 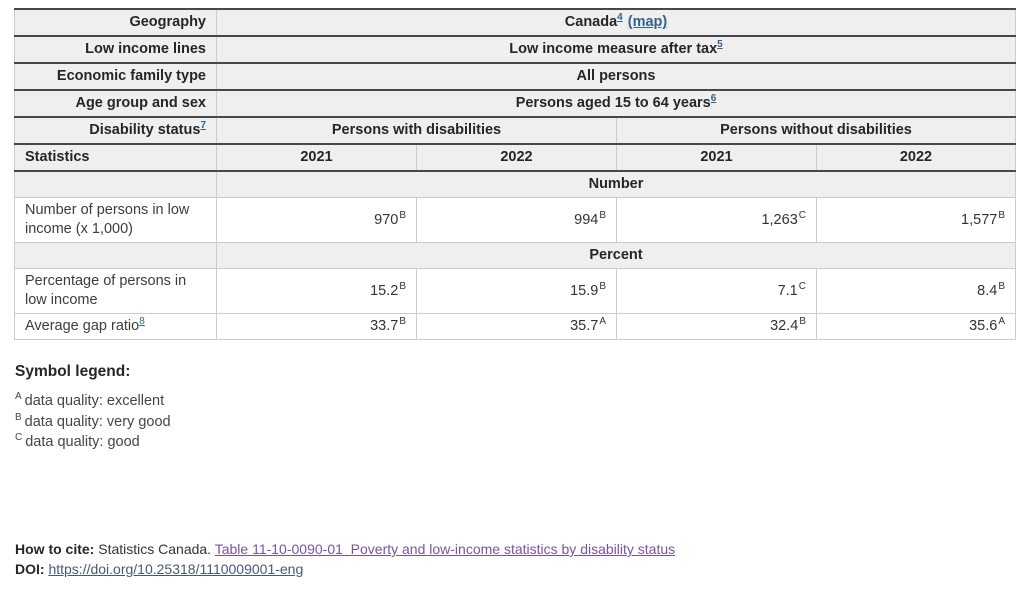 I want to click on section-percent-spacer, so click(x=115, y=255).